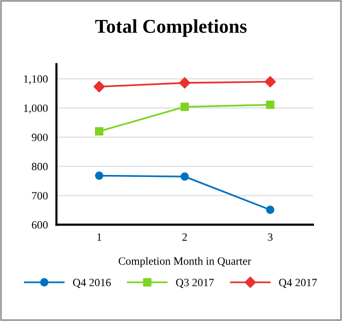  Describe the element at coordinates (99, 237) in the screenshot. I see `x-tick-label: 1` at that location.